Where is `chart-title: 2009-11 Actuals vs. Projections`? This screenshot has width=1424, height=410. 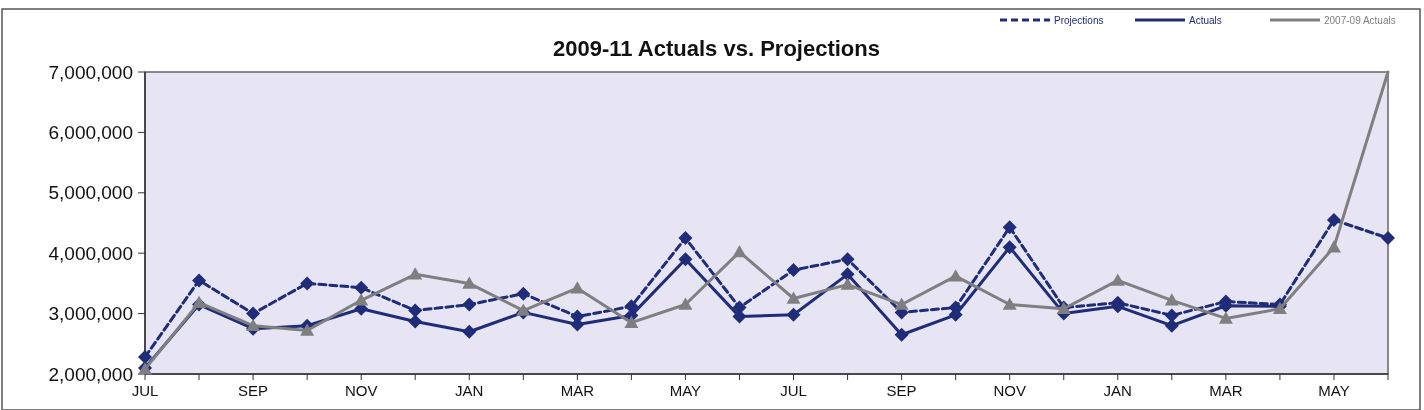 chart-title: 2009-11 Actuals vs. Projections is located at coordinates (716, 48).